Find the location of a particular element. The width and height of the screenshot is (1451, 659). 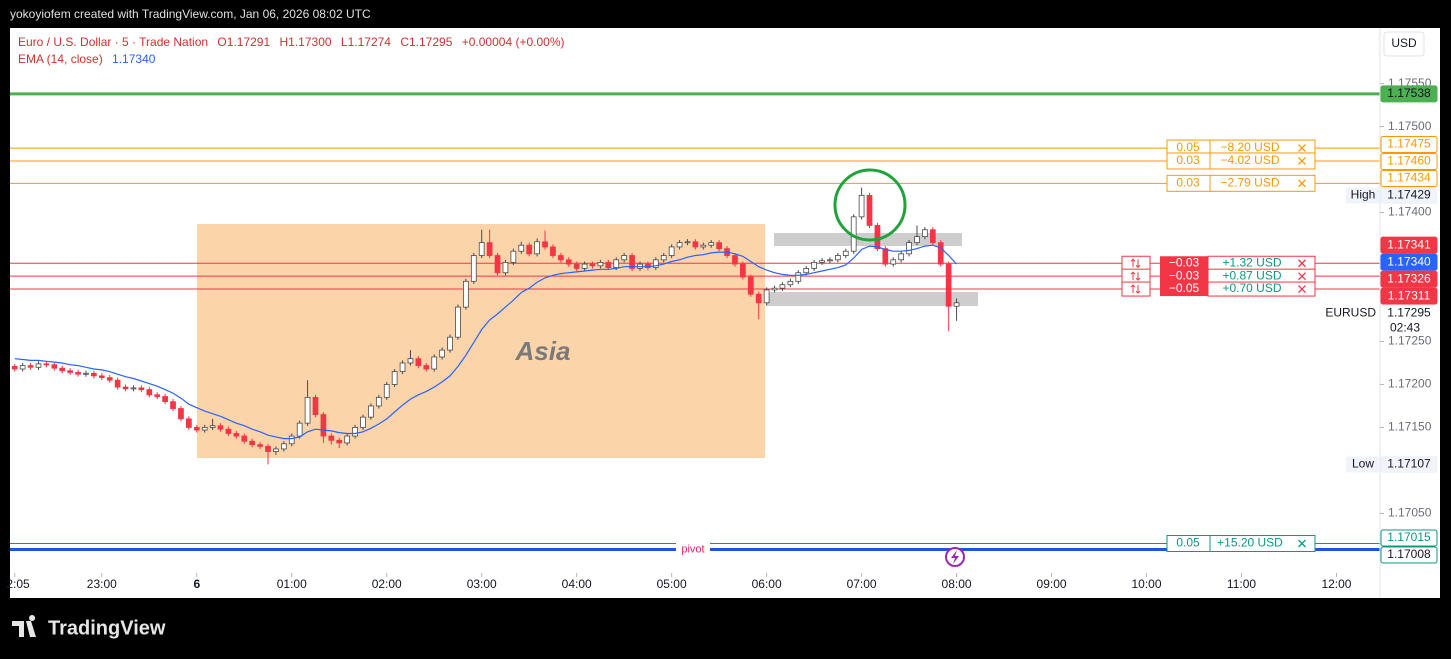

open-label: O is located at coordinates (221, 42).